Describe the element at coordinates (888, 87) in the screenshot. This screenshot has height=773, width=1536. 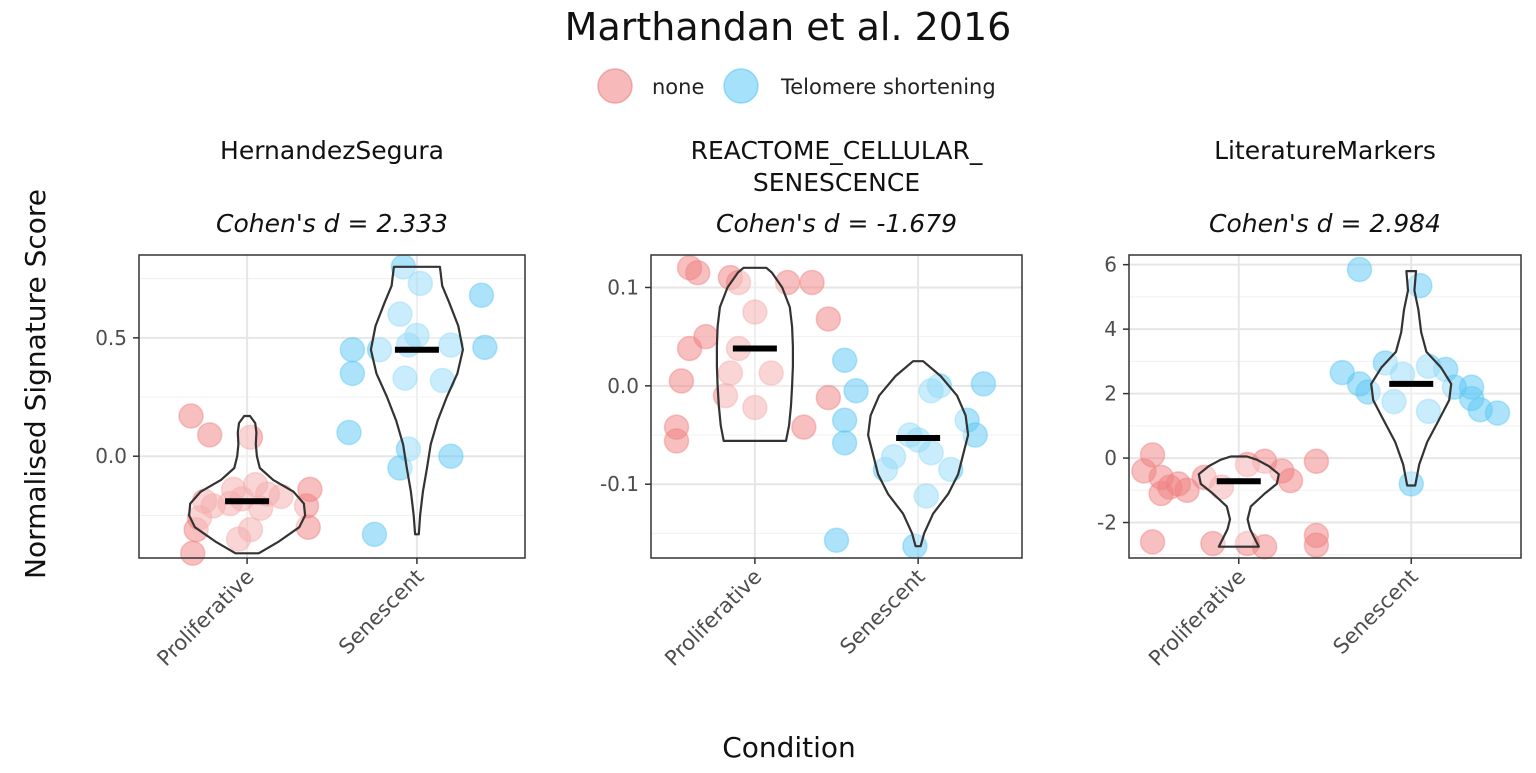
I see `legend-label-telomere: Telomere shortening` at that location.